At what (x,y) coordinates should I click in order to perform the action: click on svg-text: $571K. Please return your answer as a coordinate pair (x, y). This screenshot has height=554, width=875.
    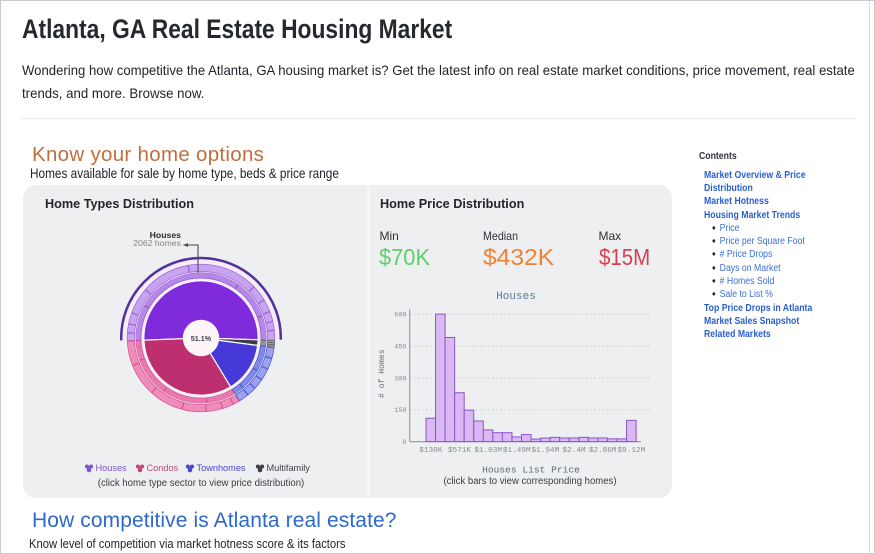
    Looking at the image, I should click on (459, 451).